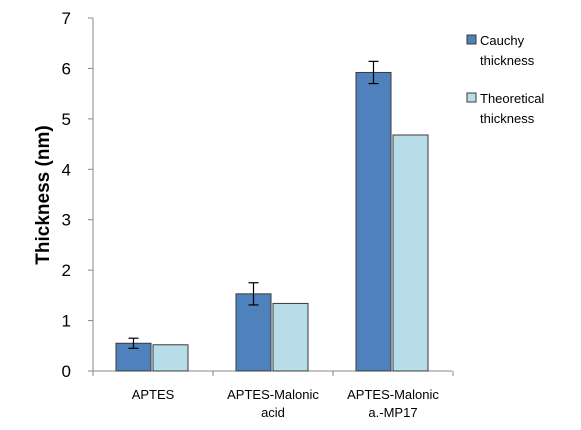  What do you see at coordinates (273, 412) in the screenshot?
I see `x-category-label: acid` at bounding box center [273, 412].